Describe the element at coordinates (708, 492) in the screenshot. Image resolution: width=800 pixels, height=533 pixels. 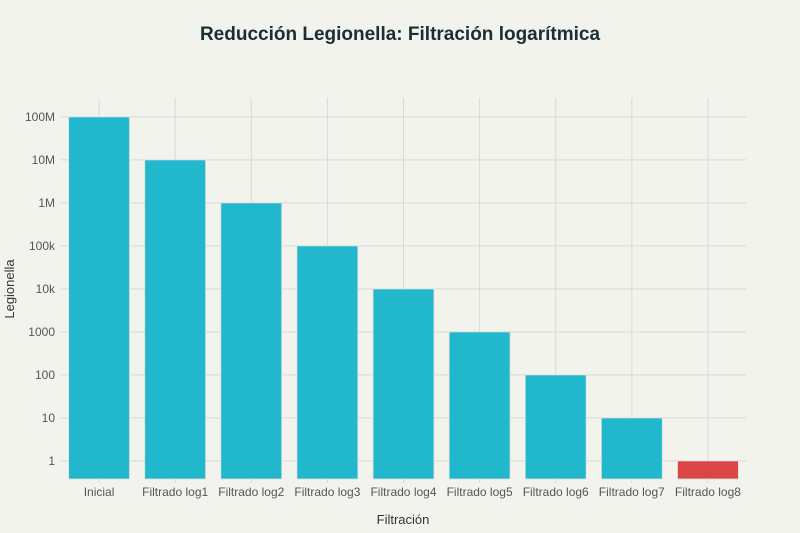
I see `x-tick-label: Filtrado log8` at that location.